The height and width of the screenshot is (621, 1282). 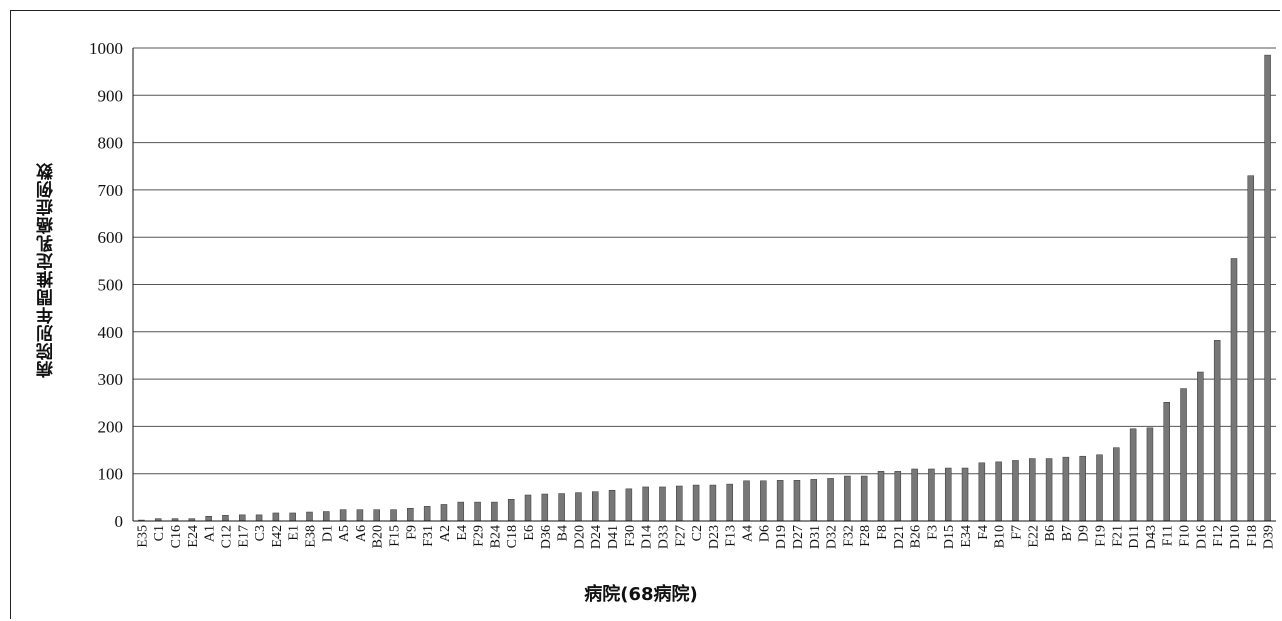 I want to click on y-tick-label: 800, so click(x=111, y=143).